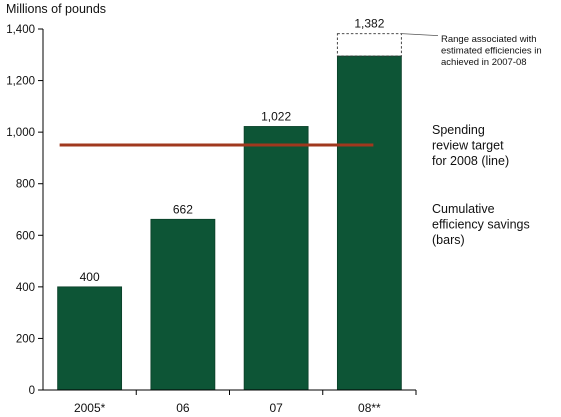  I want to click on x-category-label: 07, so click(276, 408).